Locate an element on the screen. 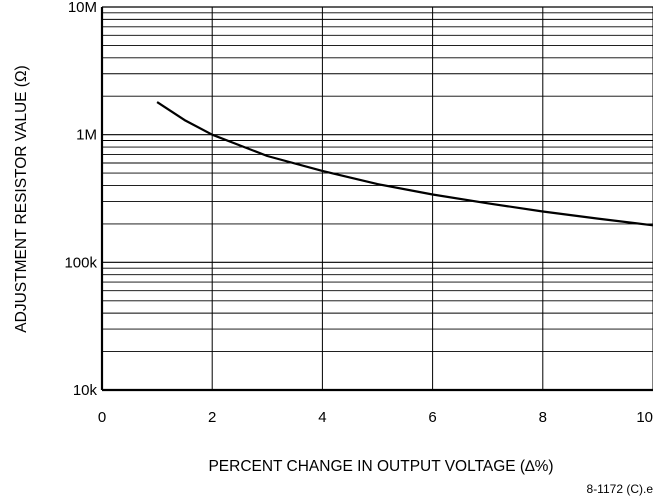 This screenshot has height=497, width=653. y-tick-label: 10k is located at coordinates (85, 390).